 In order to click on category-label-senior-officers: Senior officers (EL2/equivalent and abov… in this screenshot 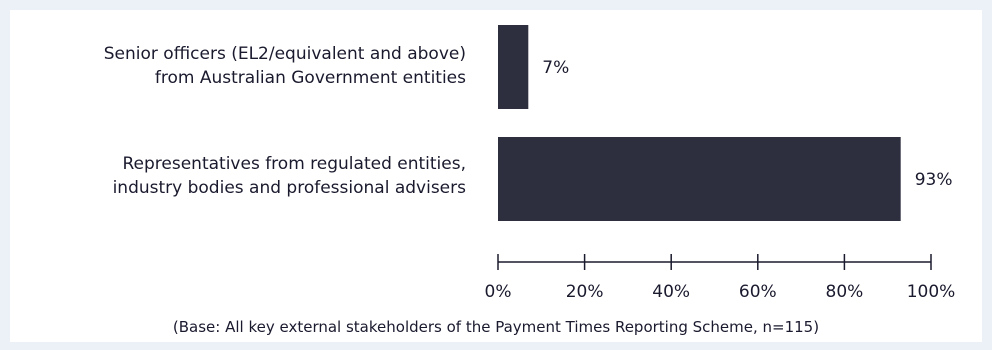, I will do `click(236, 66)`.